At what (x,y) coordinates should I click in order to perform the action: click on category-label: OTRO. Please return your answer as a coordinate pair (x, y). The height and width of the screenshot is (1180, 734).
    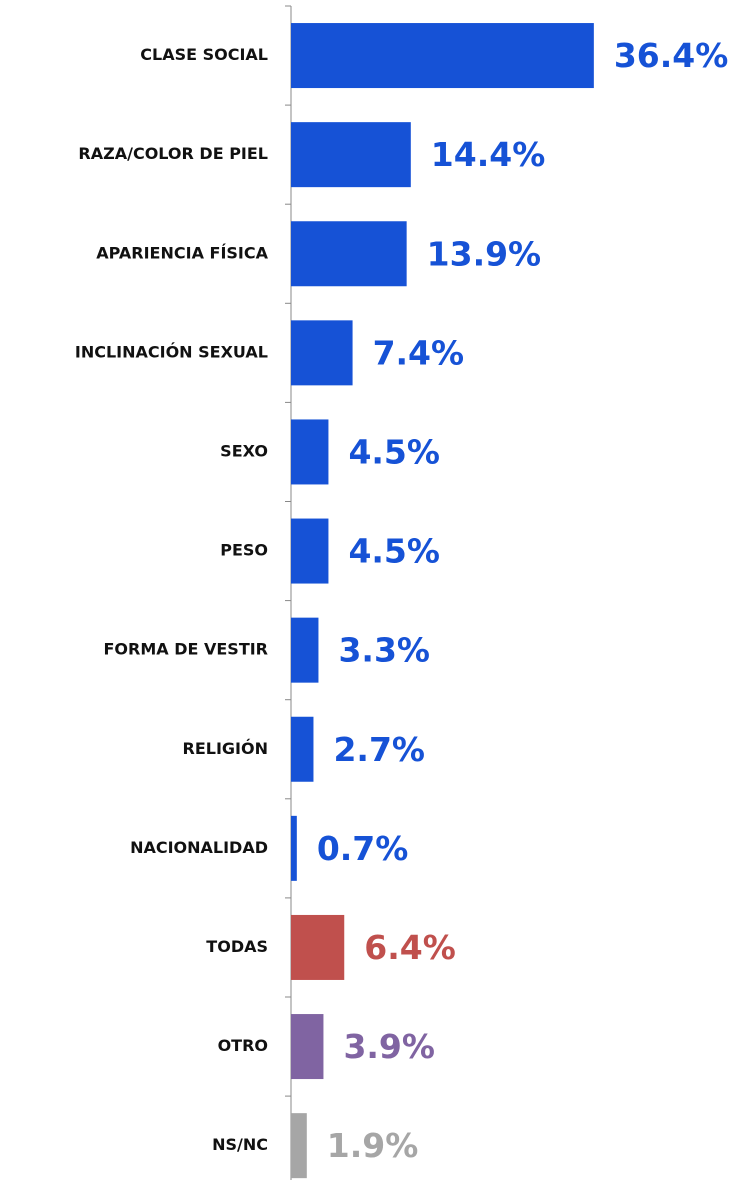
    Looking at the image, I should click on (243, 1045).